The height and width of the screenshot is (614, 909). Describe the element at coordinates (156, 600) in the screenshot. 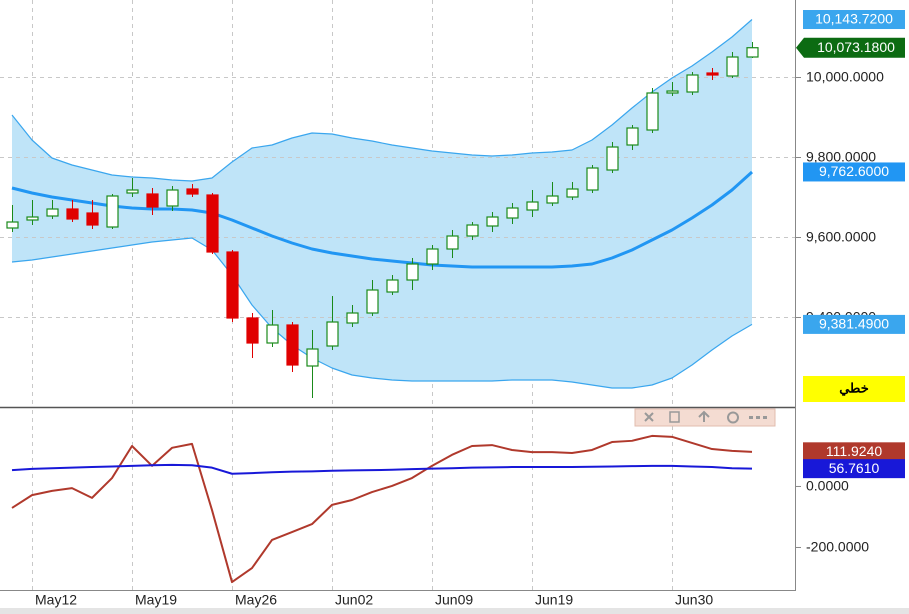

I see `x-tick-label: May19` at that location.